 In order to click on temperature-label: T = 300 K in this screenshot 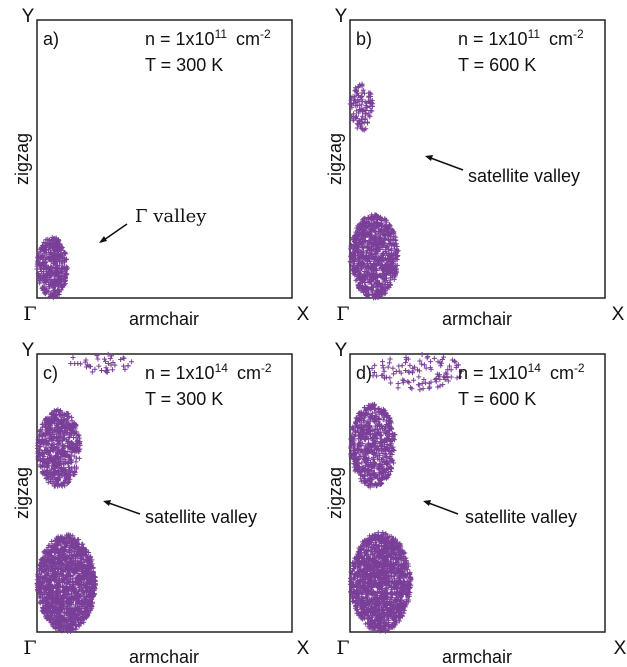, I will do `click(184, 65)`.